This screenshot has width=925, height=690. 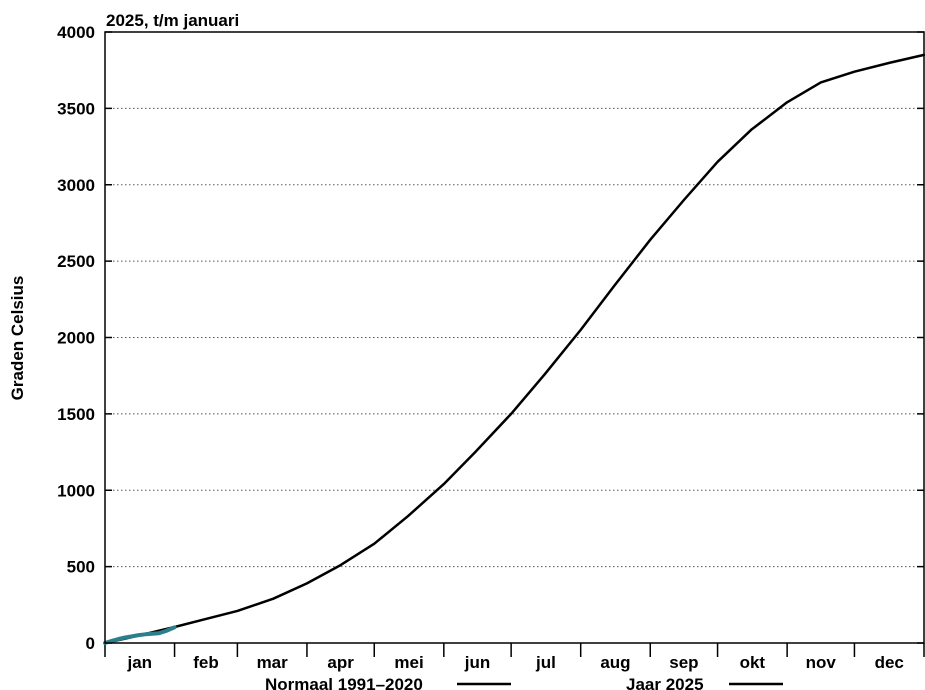 I want to click on y-axis-label: Graden Celsius, so click(x=17, y=338).